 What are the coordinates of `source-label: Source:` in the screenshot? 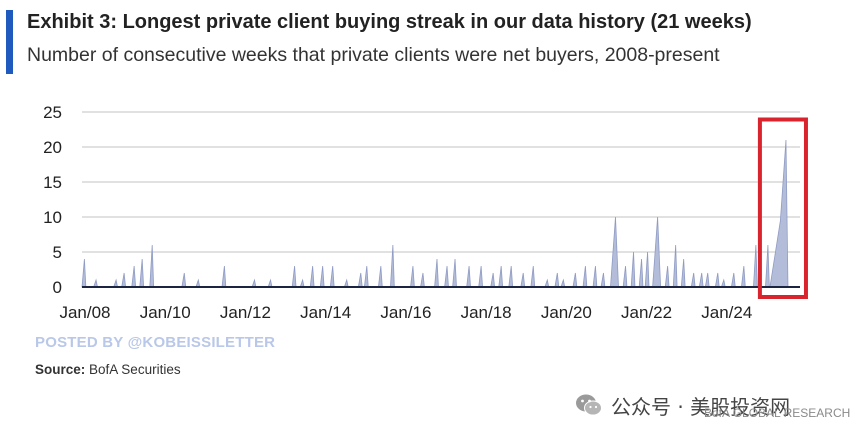 It's located at (60, 369).